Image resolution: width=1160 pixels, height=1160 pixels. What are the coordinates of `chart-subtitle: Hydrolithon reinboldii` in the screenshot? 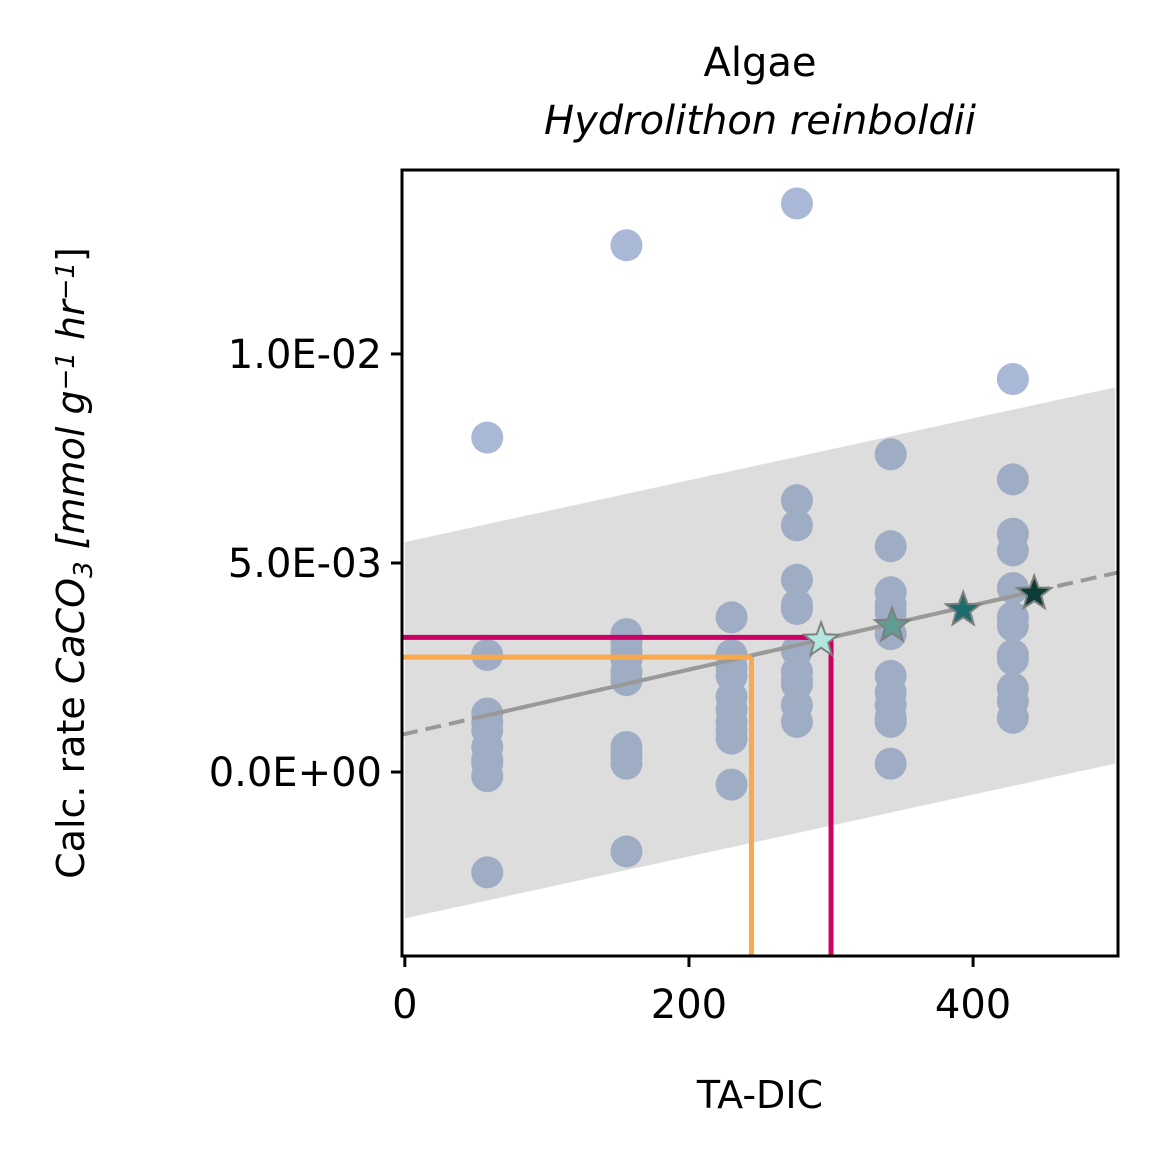 It's located at (760, 121).